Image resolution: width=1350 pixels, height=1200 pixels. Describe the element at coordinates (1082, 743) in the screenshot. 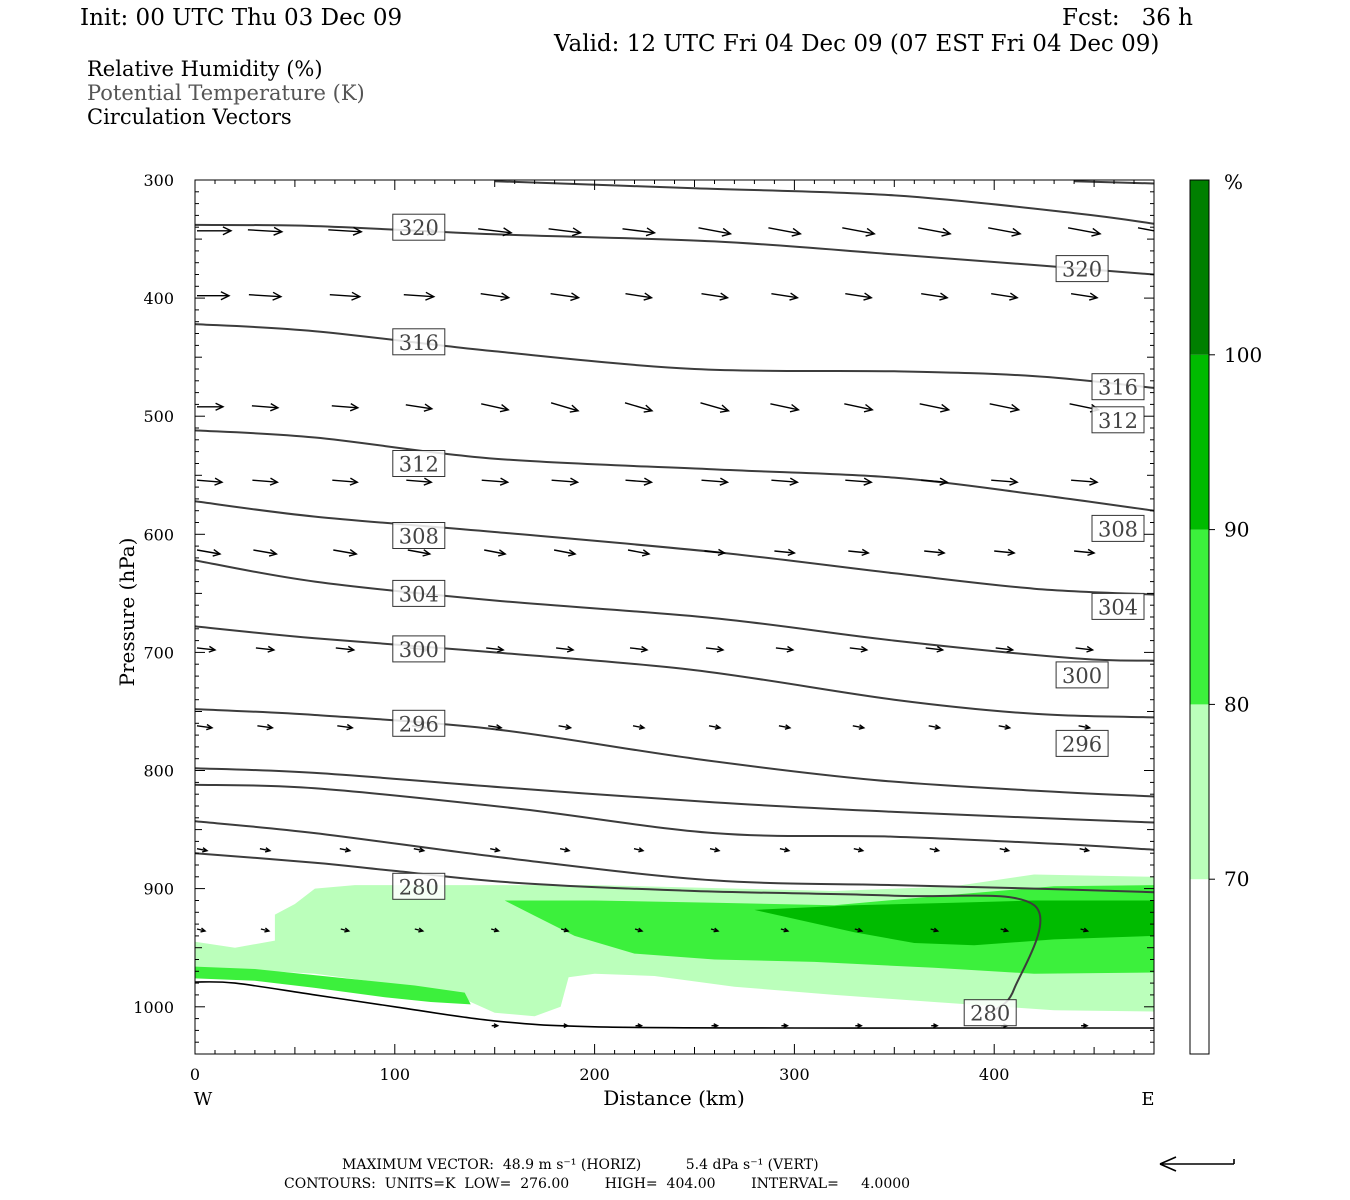

I see `contour-label-296: 296` at that location.